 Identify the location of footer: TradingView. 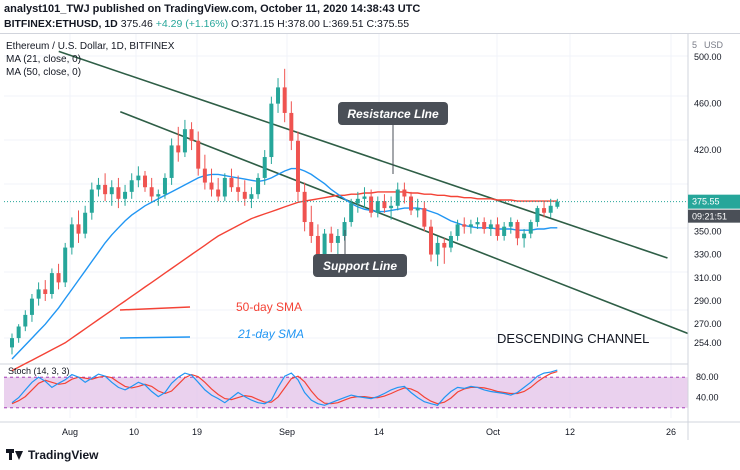
(370, 455).